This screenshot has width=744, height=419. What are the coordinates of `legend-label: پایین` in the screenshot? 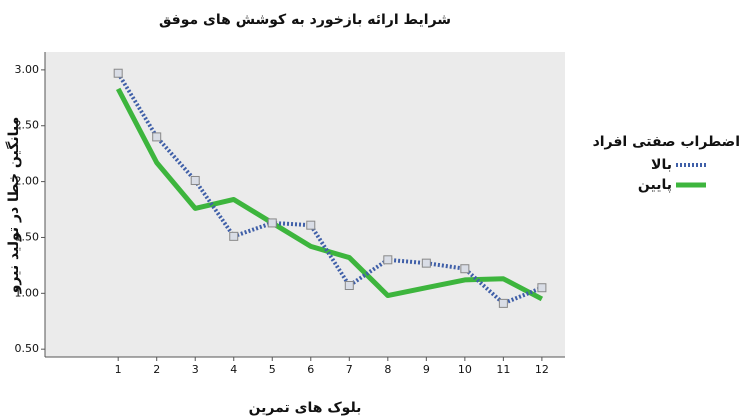 It's located at (655, 185).